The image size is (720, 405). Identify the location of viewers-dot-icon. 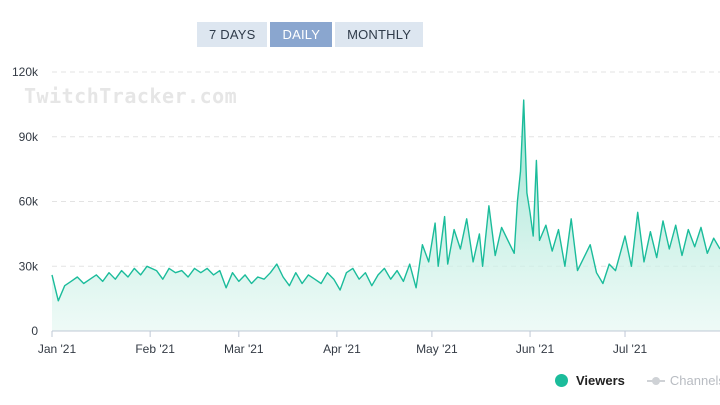
(561, 380).